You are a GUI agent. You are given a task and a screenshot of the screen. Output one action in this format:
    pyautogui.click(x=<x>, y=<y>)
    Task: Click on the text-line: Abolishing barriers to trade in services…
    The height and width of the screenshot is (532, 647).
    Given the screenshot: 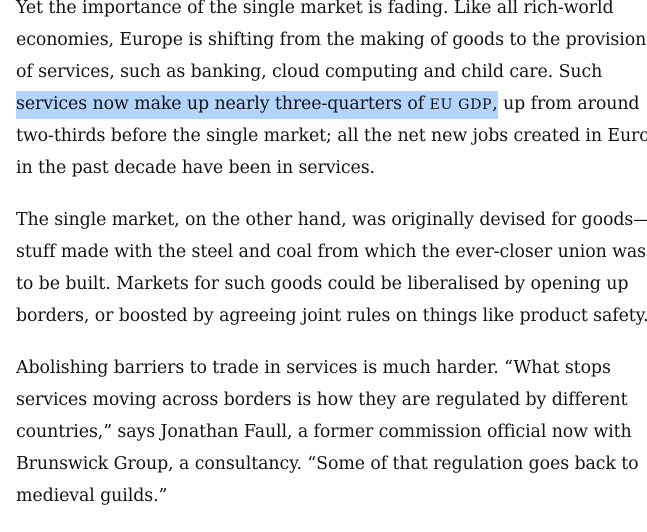 What is the action you would take?
    pyautogui.click(x=313, y=368)
    